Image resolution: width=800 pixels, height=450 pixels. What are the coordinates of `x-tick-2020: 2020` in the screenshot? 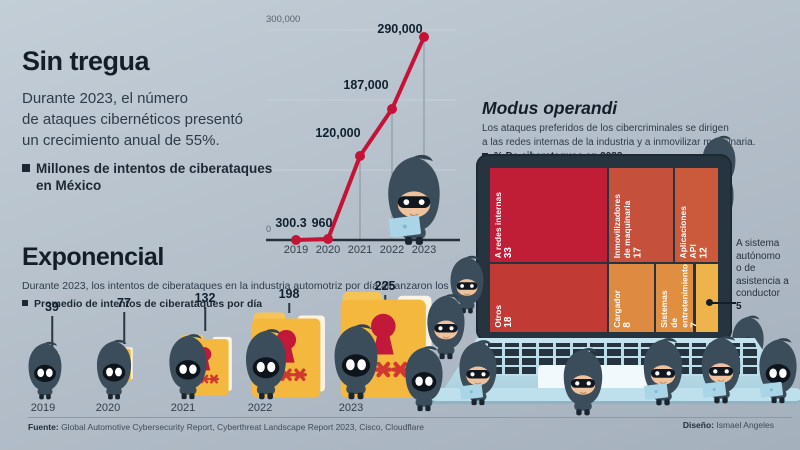 It's located at (328, 250).